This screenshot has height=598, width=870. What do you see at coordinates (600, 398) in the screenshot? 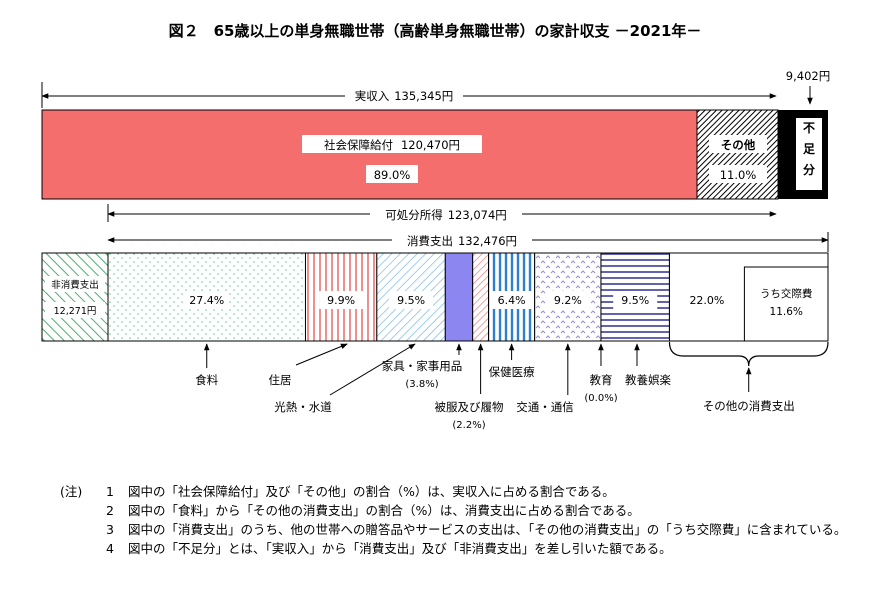
I see `callout-sub-education: (0.0%)` at bounding box center [600, 398].